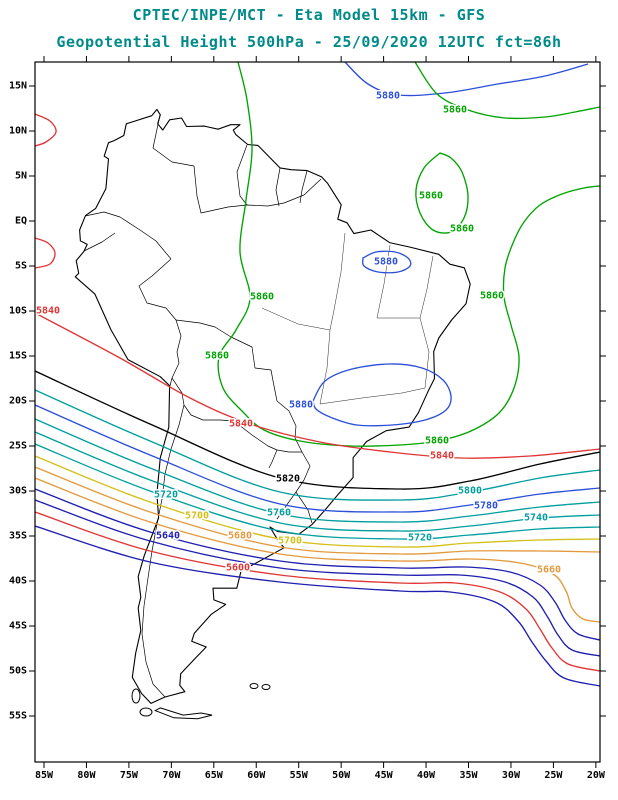  What do you see at coordinates (596, 775) in the screenshot?
I see `lon-label: 20W` at bounding box center [596, 775].